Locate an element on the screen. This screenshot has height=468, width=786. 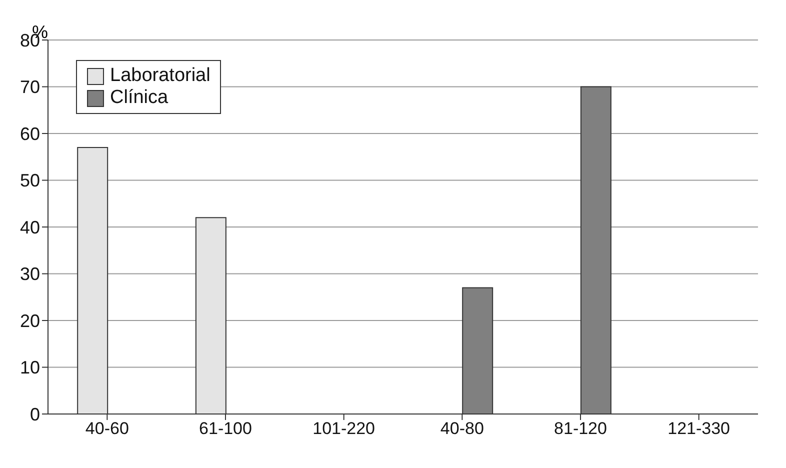
x-tick-label: 81-120 is located at coordinates (580, 428).